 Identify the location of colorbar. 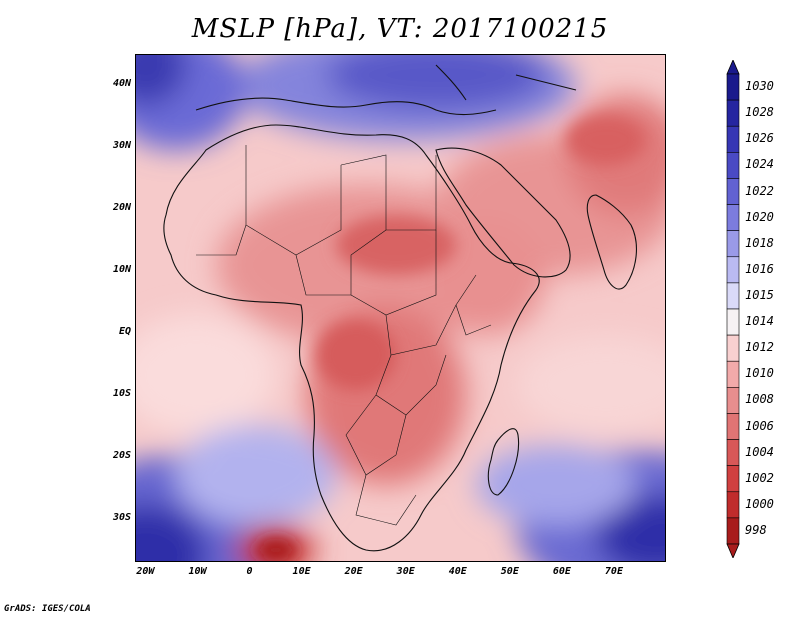
(733, 309).